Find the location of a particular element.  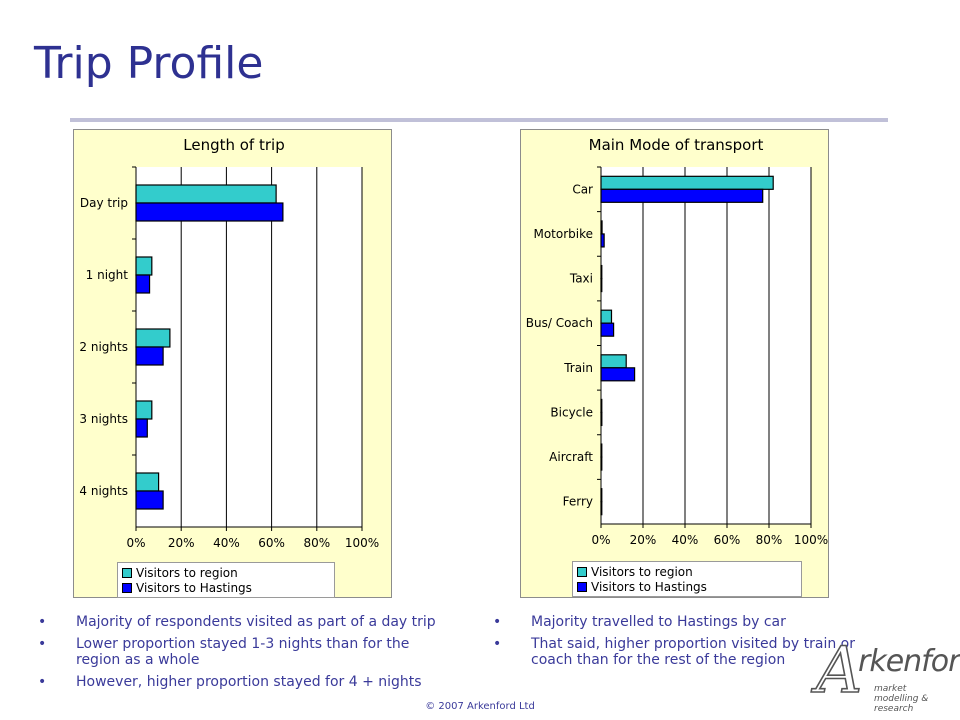

copyright-notice: © 2007 Arkenford Ltd is located at coordinates (480, 706).